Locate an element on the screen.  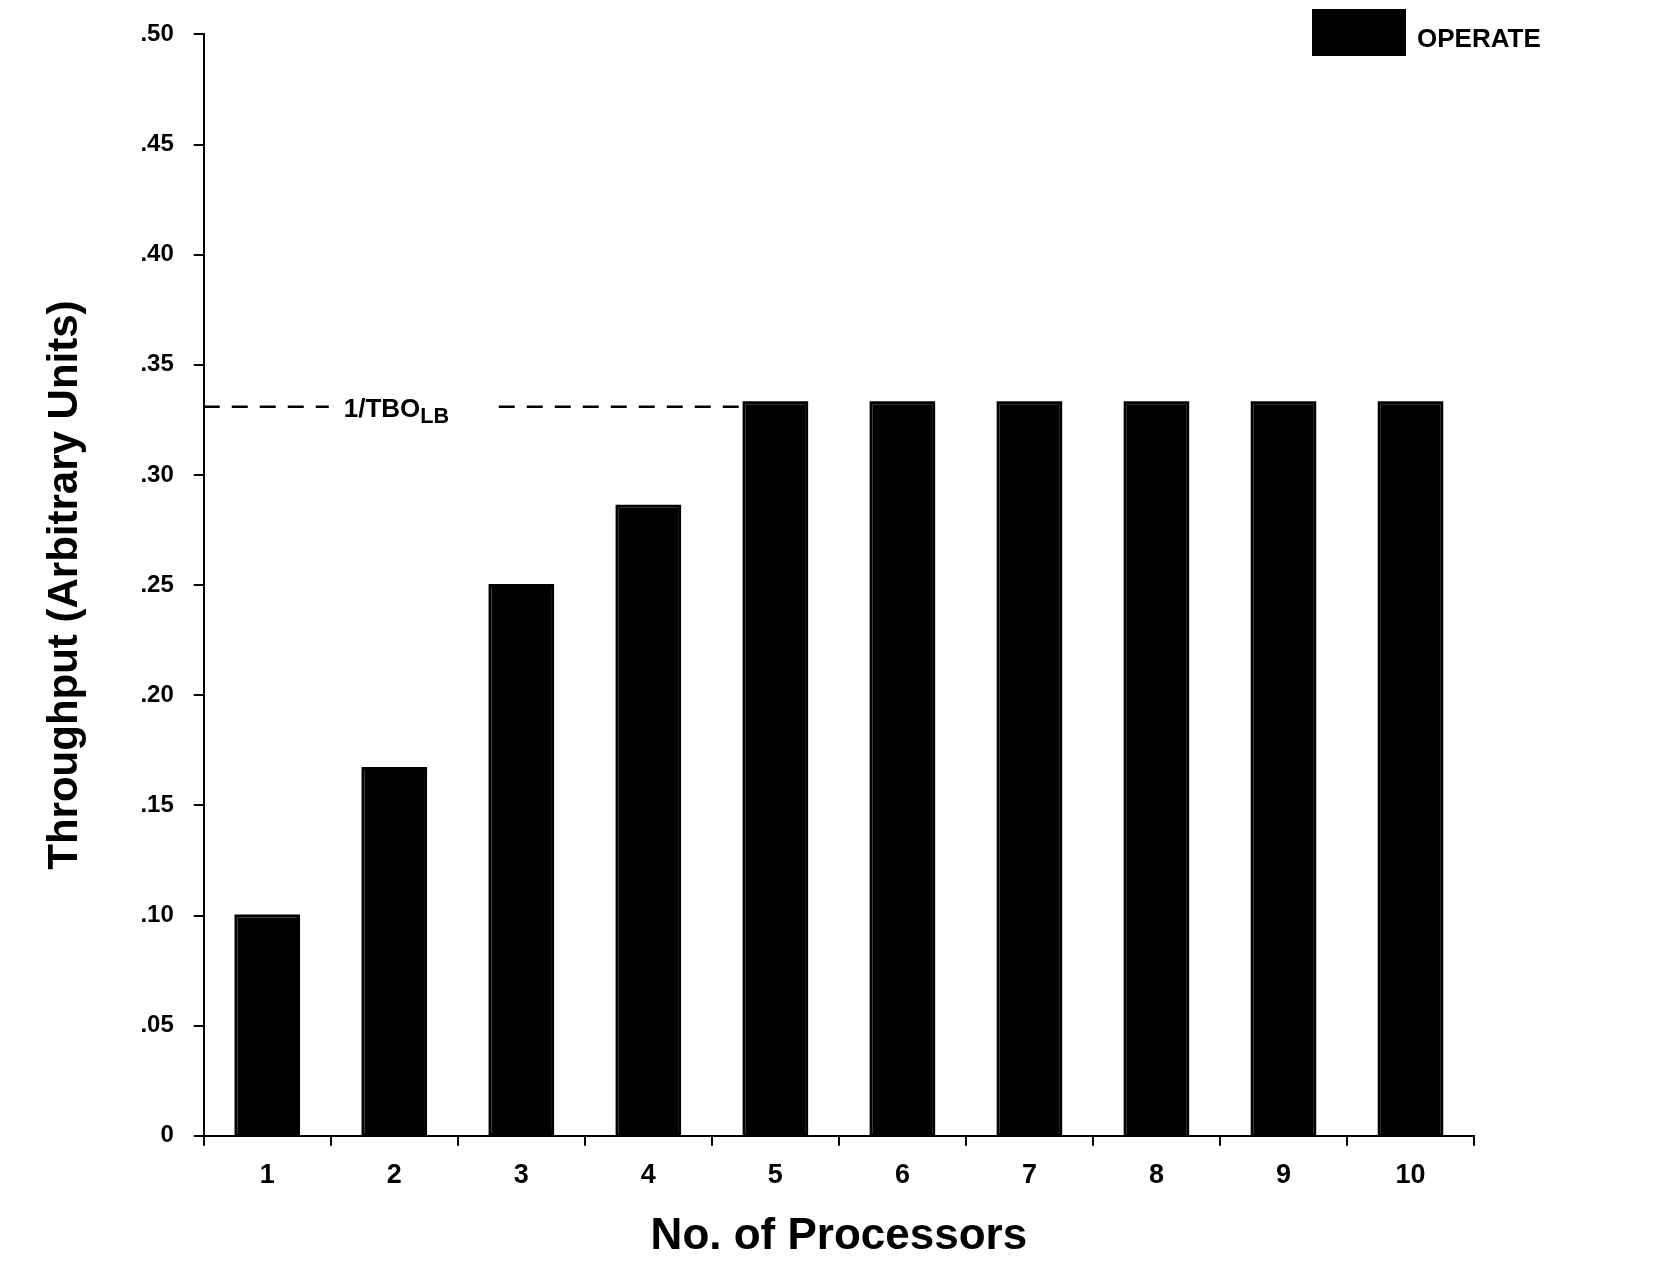
x-tick-label: 2 is located at coordinates (394, 1174).